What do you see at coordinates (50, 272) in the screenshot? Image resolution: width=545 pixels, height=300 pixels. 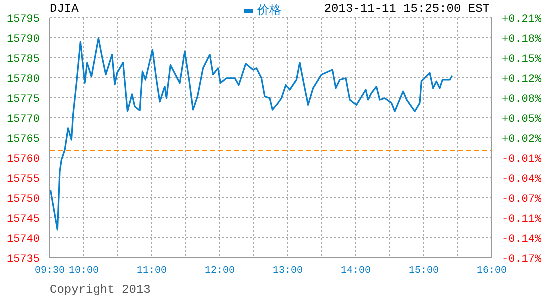 I see `x-tick-label: 09:30` at bounding box center [50, 272].